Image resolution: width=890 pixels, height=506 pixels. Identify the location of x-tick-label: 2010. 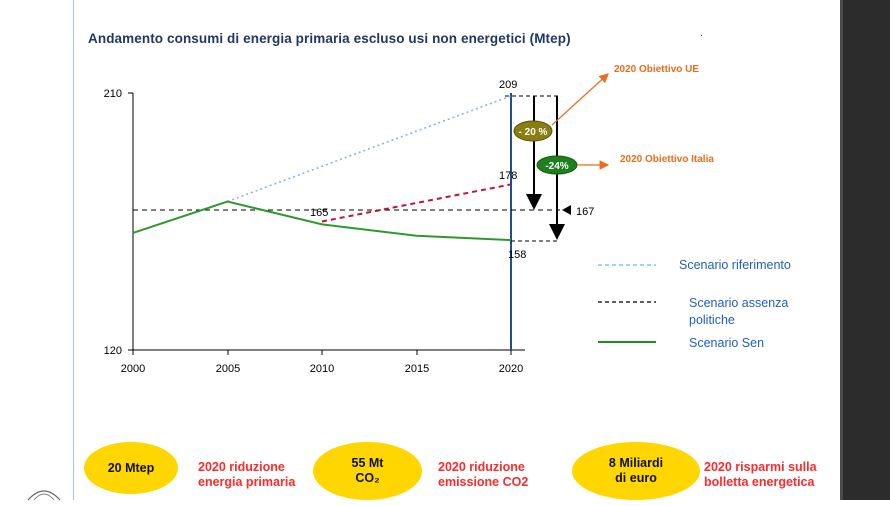
(322, 369).